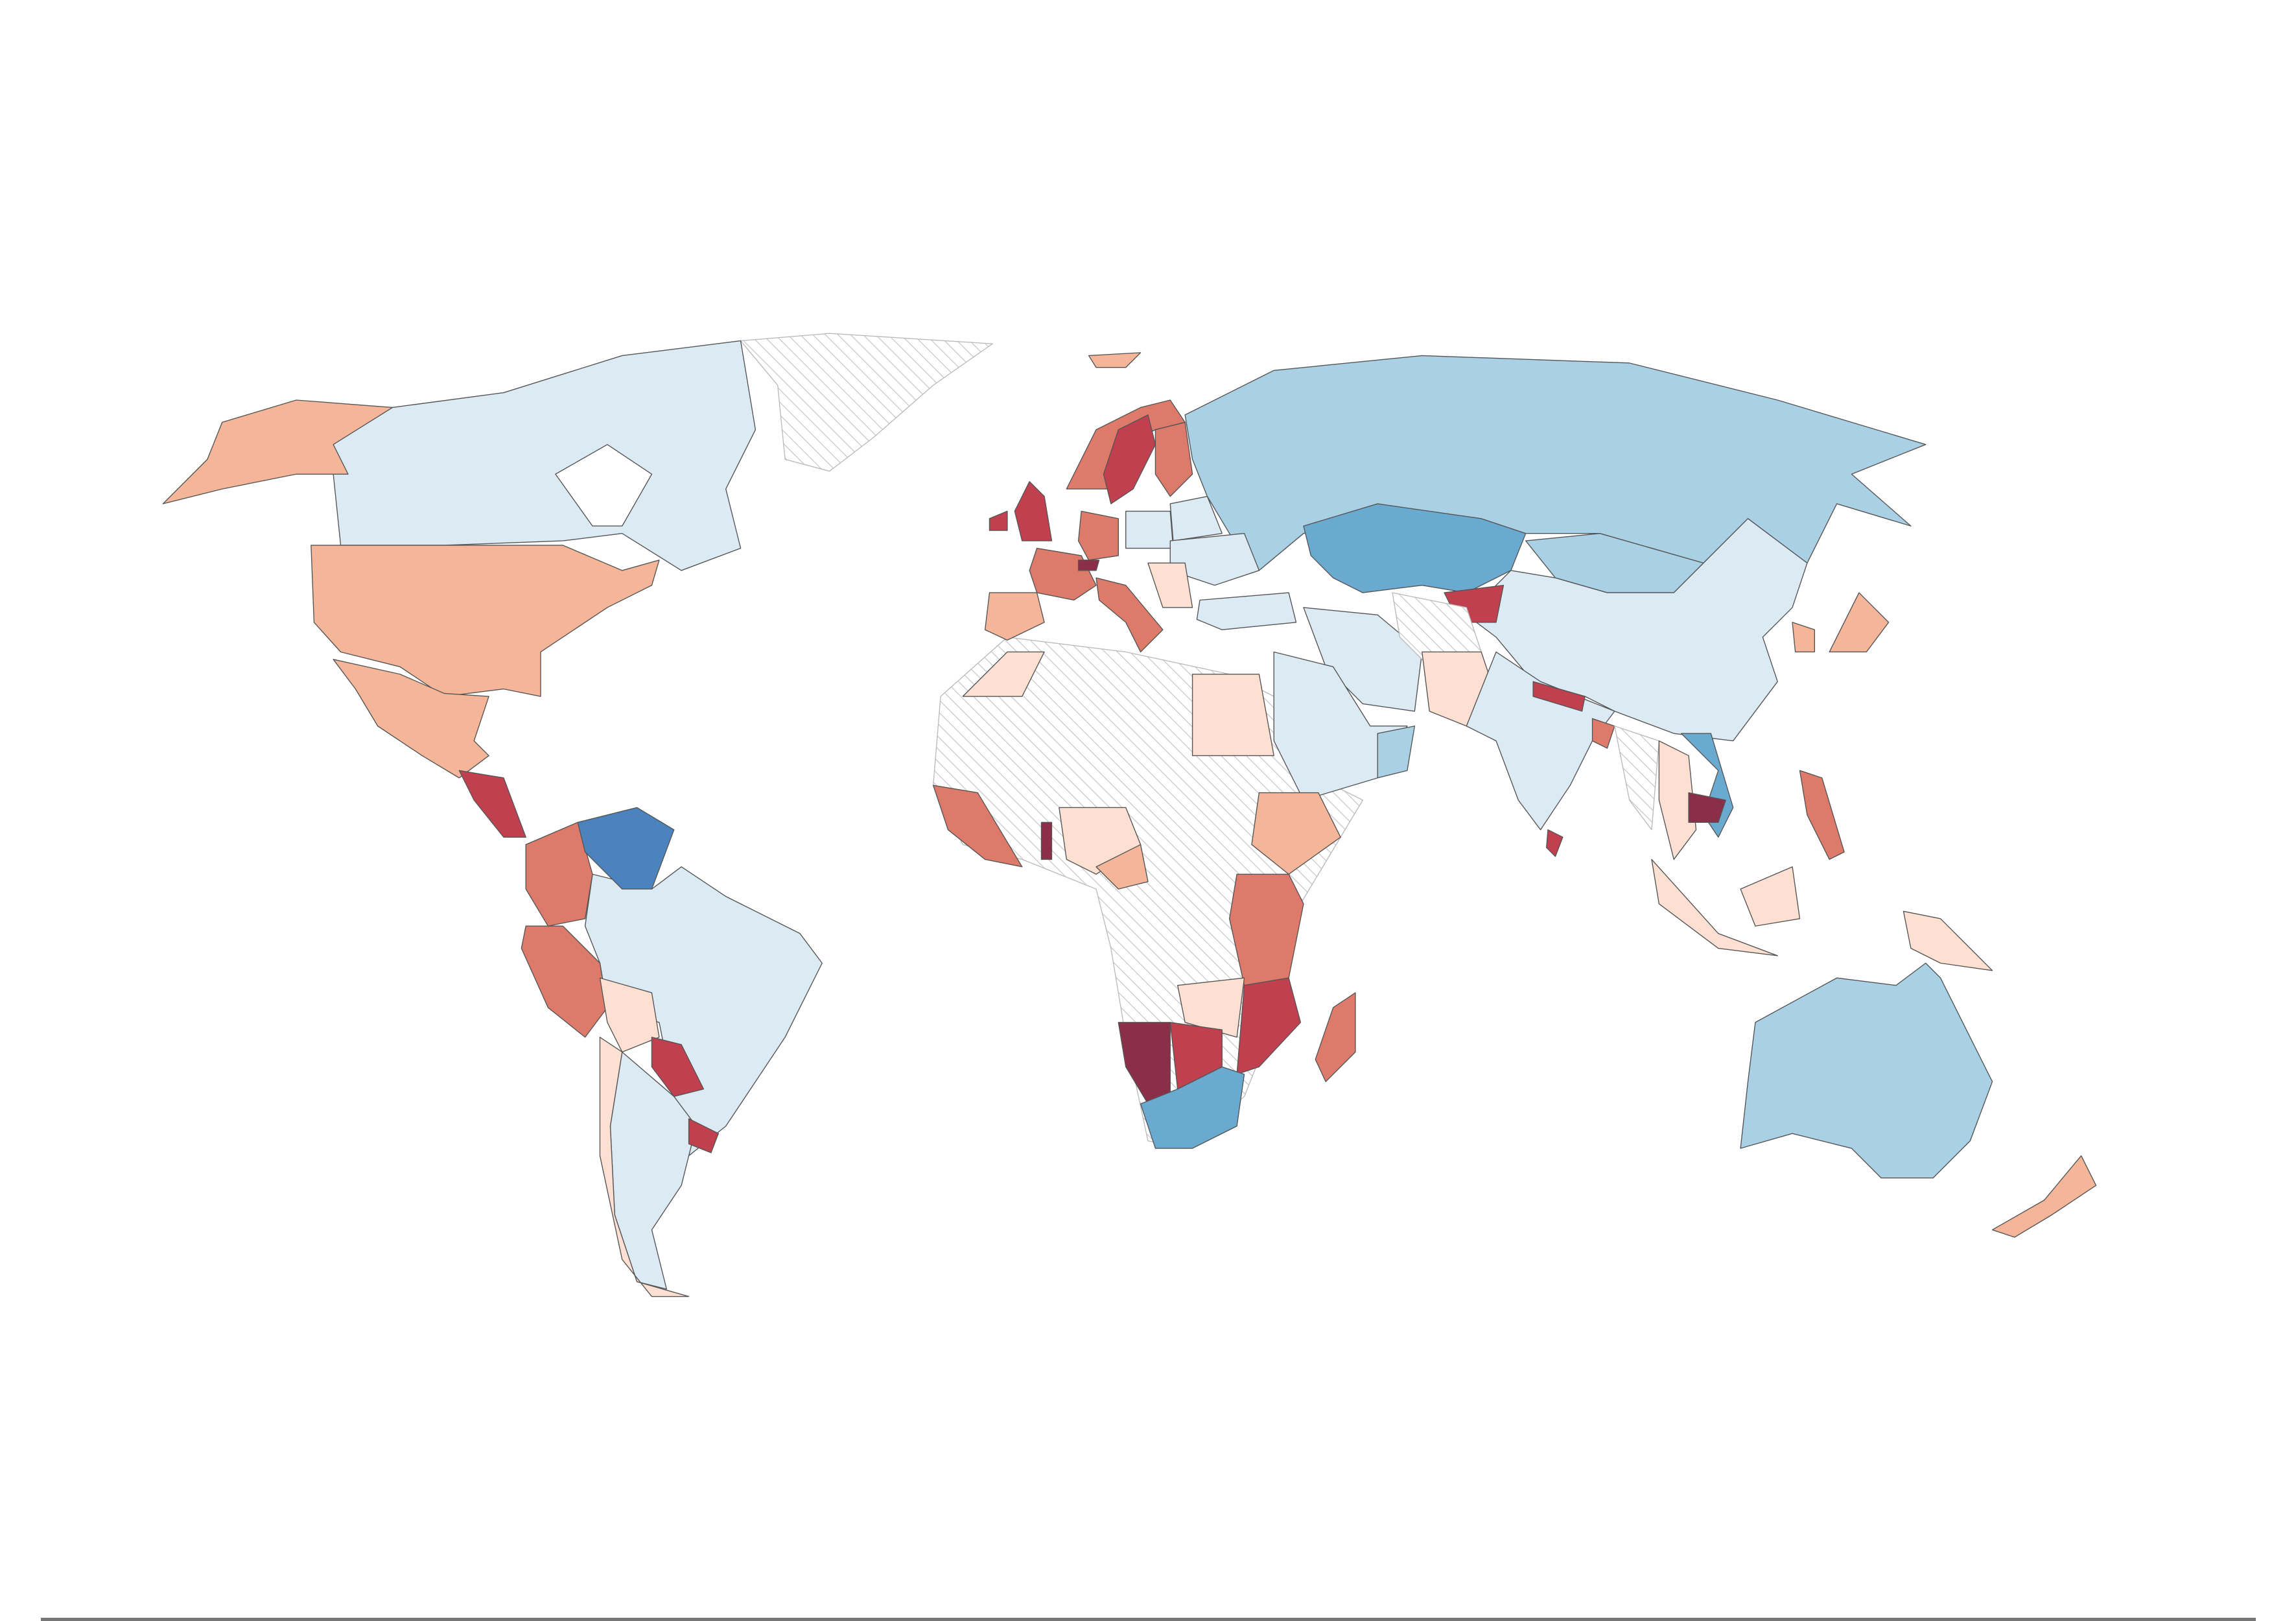 The height and width of the screenshot is (1621, 2296). Describe the element at coordinates (1296, 834) in the screenshot. I see `region-eth` at that location.